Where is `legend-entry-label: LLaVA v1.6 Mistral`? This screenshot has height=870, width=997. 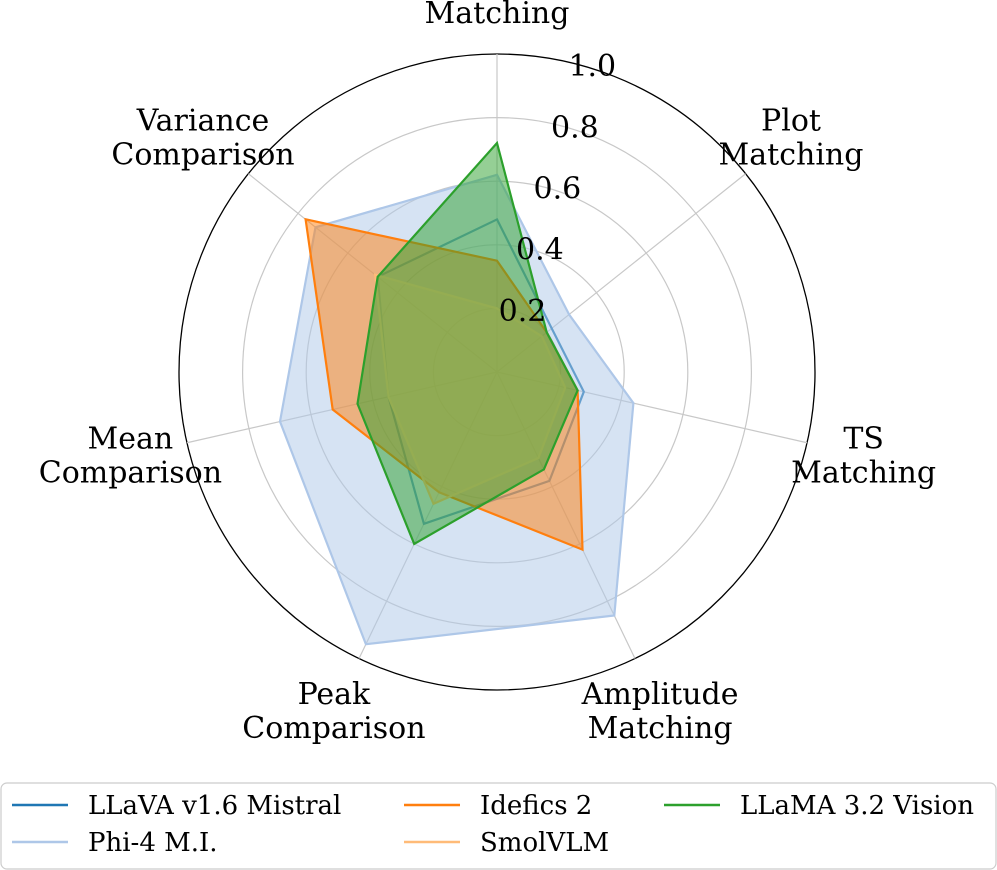 legend-entry-label: LLaVA v1.6 Mistral is located at coordinates (214, 806).